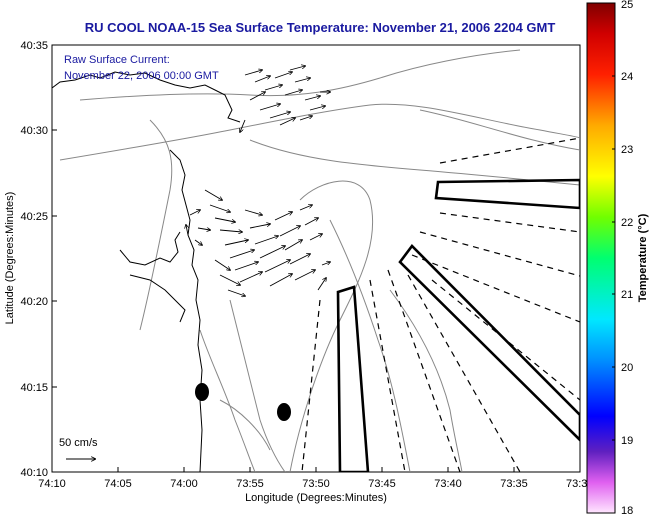  What do you see at coordinates (250, 484) in the screenshot?
I see `x-tick-label: 73:55` at bounding box center [250, 484].